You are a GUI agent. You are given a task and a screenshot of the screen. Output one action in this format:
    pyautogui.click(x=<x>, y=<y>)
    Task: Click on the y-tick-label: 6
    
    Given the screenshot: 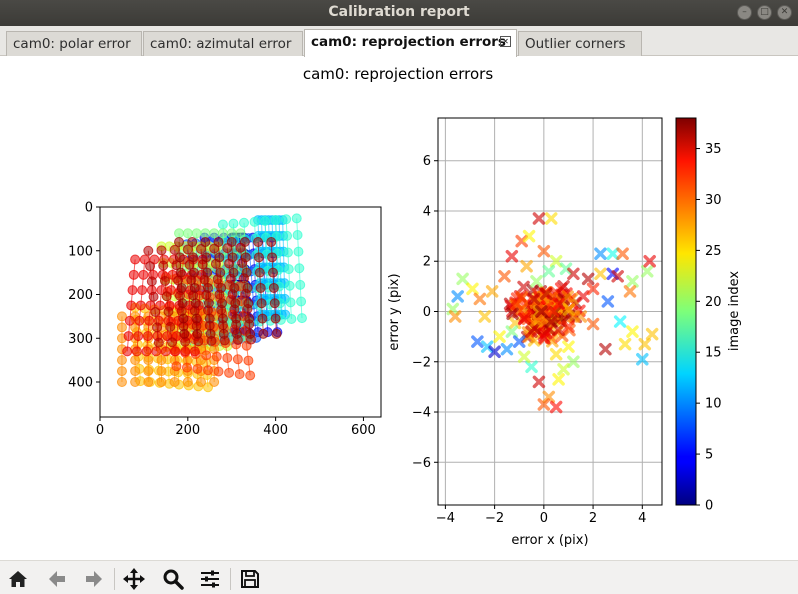 What is the action you would take?
    pyautogui.click(x=427, y=161)
    